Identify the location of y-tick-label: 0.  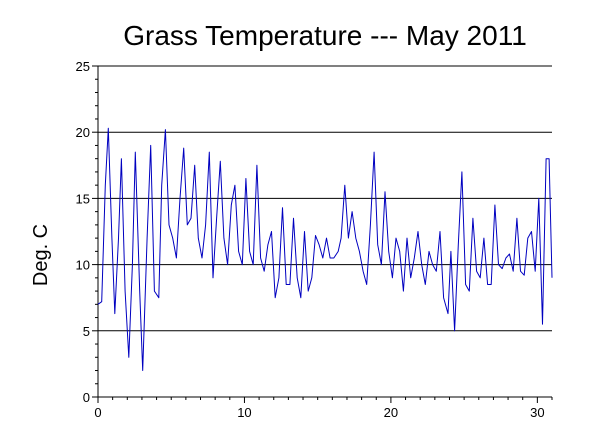
(86, 397).